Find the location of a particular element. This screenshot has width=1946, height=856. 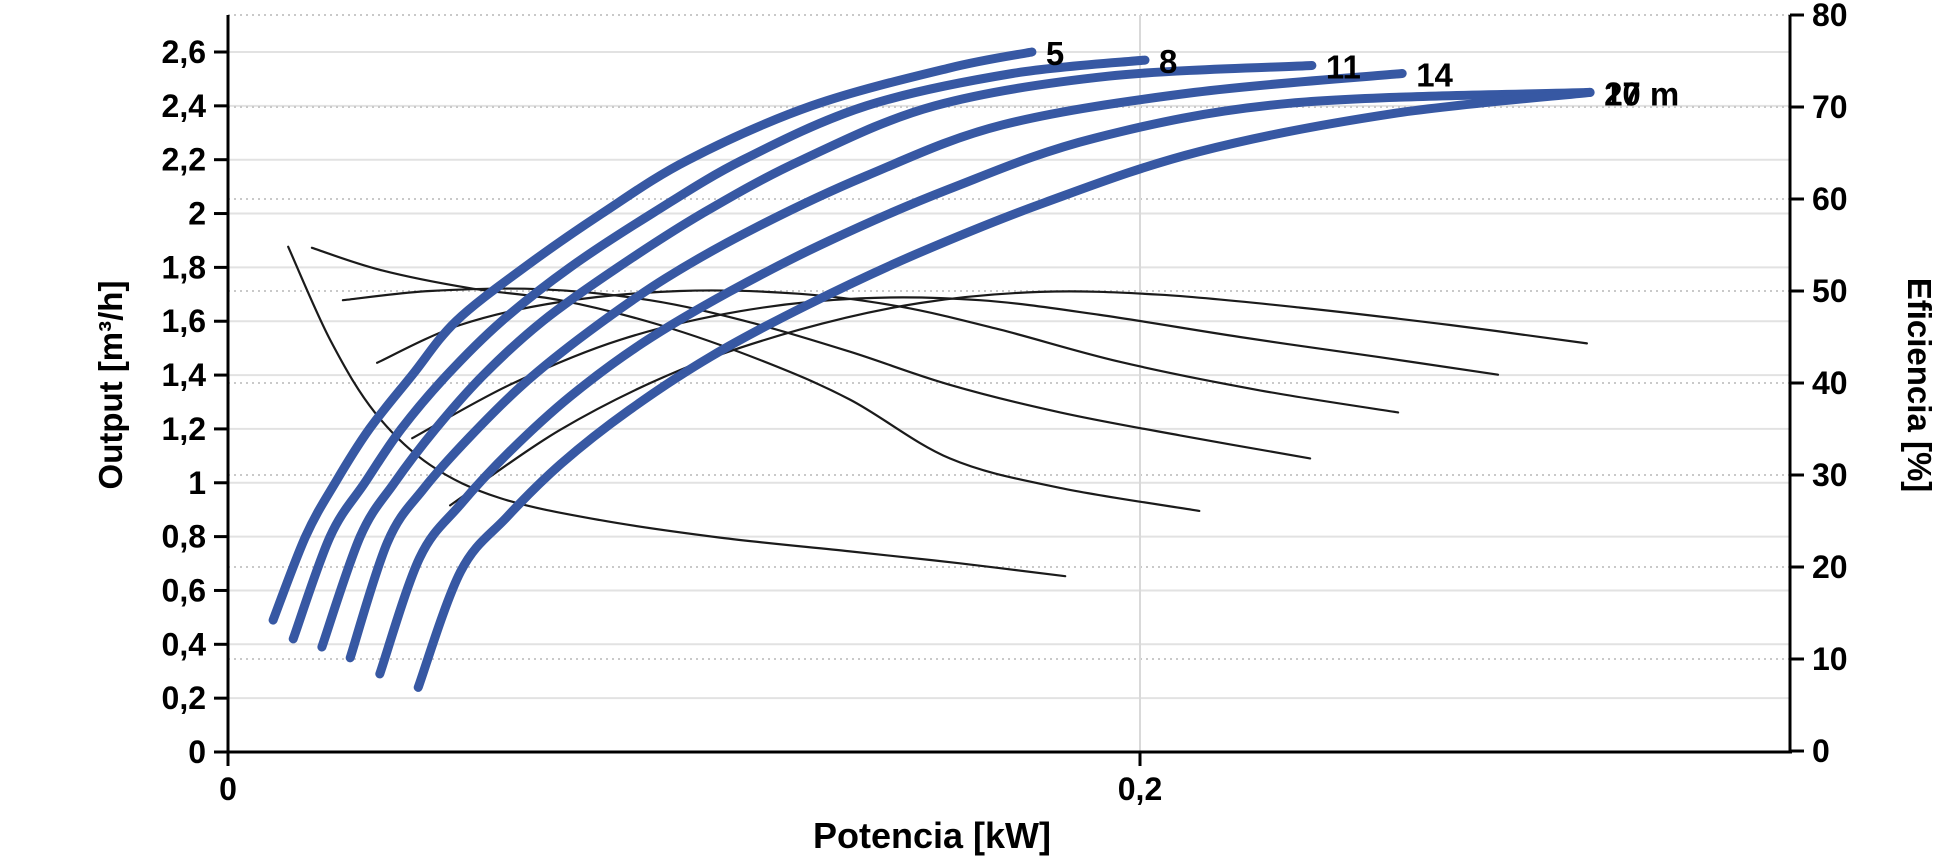

flow-curve-label-17m: 17 is located at coordinates (1622, 93).